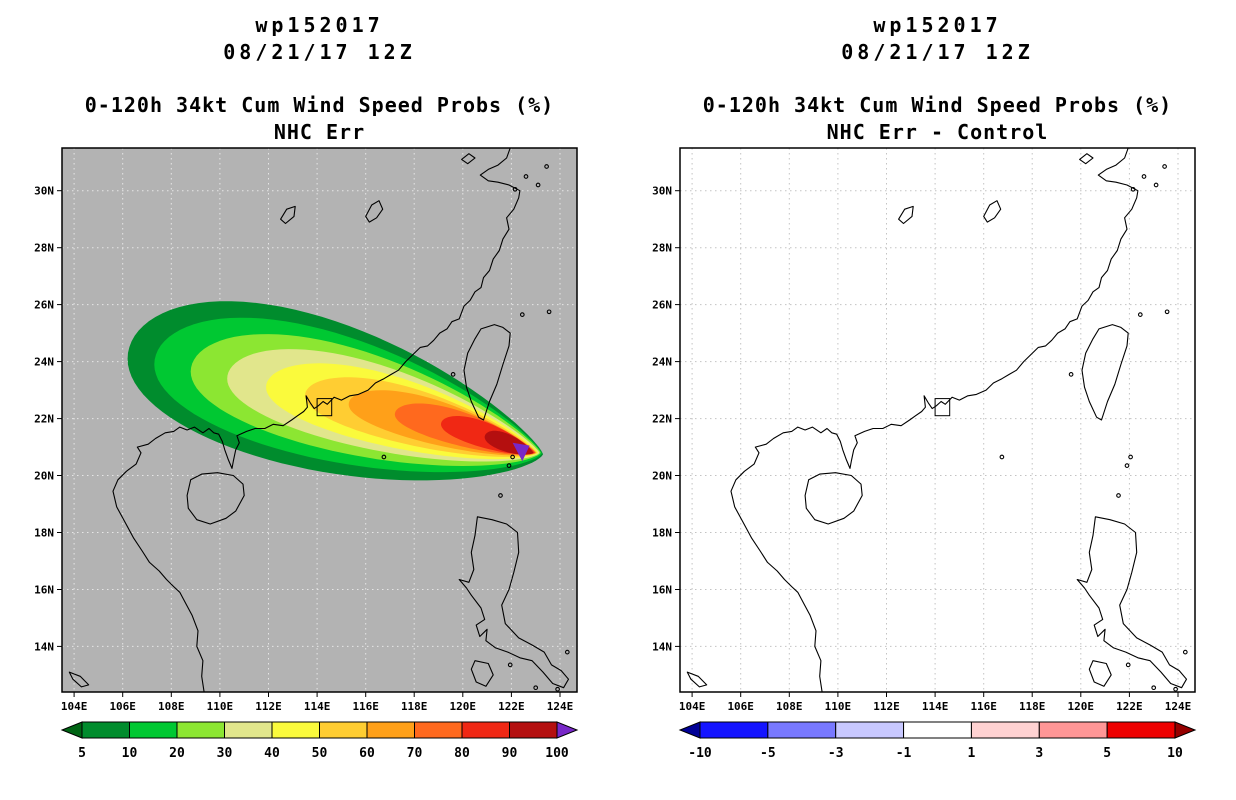  Describe the element at coordinates (689, 730) in the screenshot. I see `colorbar-left-arrow` at that location.